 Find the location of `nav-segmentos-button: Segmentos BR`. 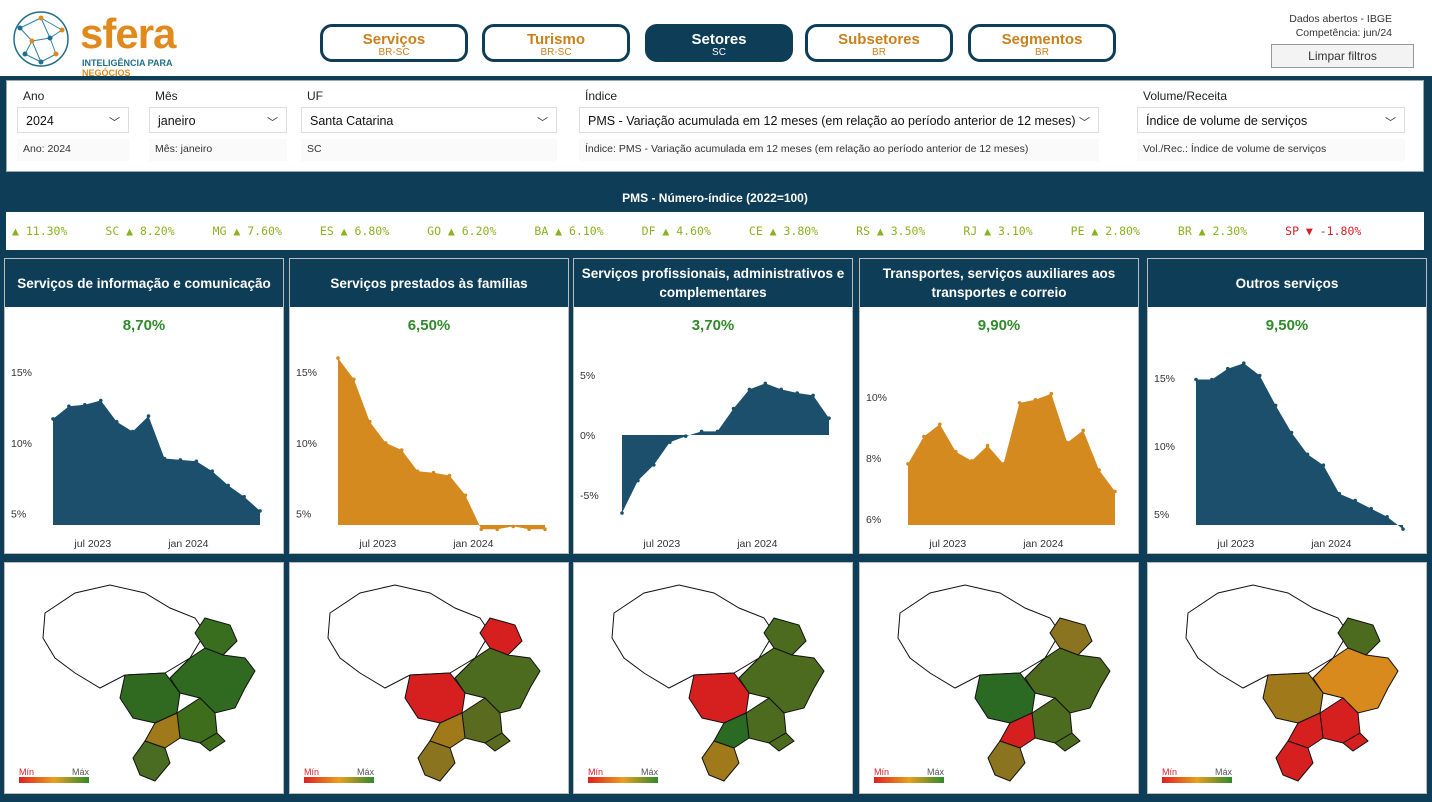

nav-segmentos-button: Segmentos BR is located at coordinates (1042, 43).